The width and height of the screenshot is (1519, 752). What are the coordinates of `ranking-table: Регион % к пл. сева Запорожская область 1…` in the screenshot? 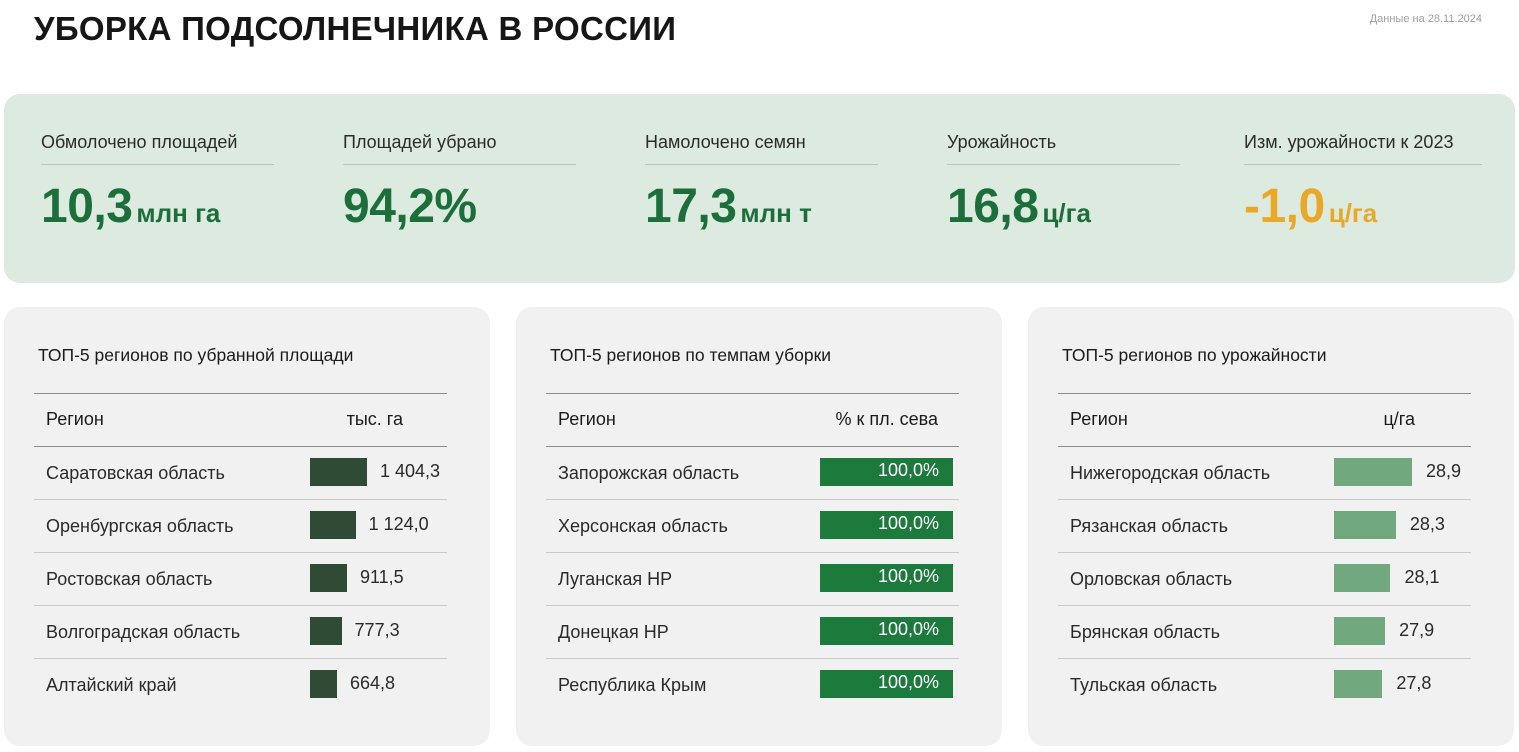 It's located at (752, 552).